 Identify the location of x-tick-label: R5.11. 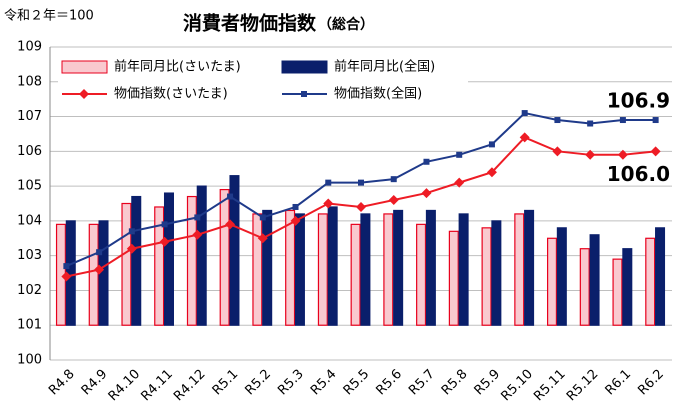
(549, 385).